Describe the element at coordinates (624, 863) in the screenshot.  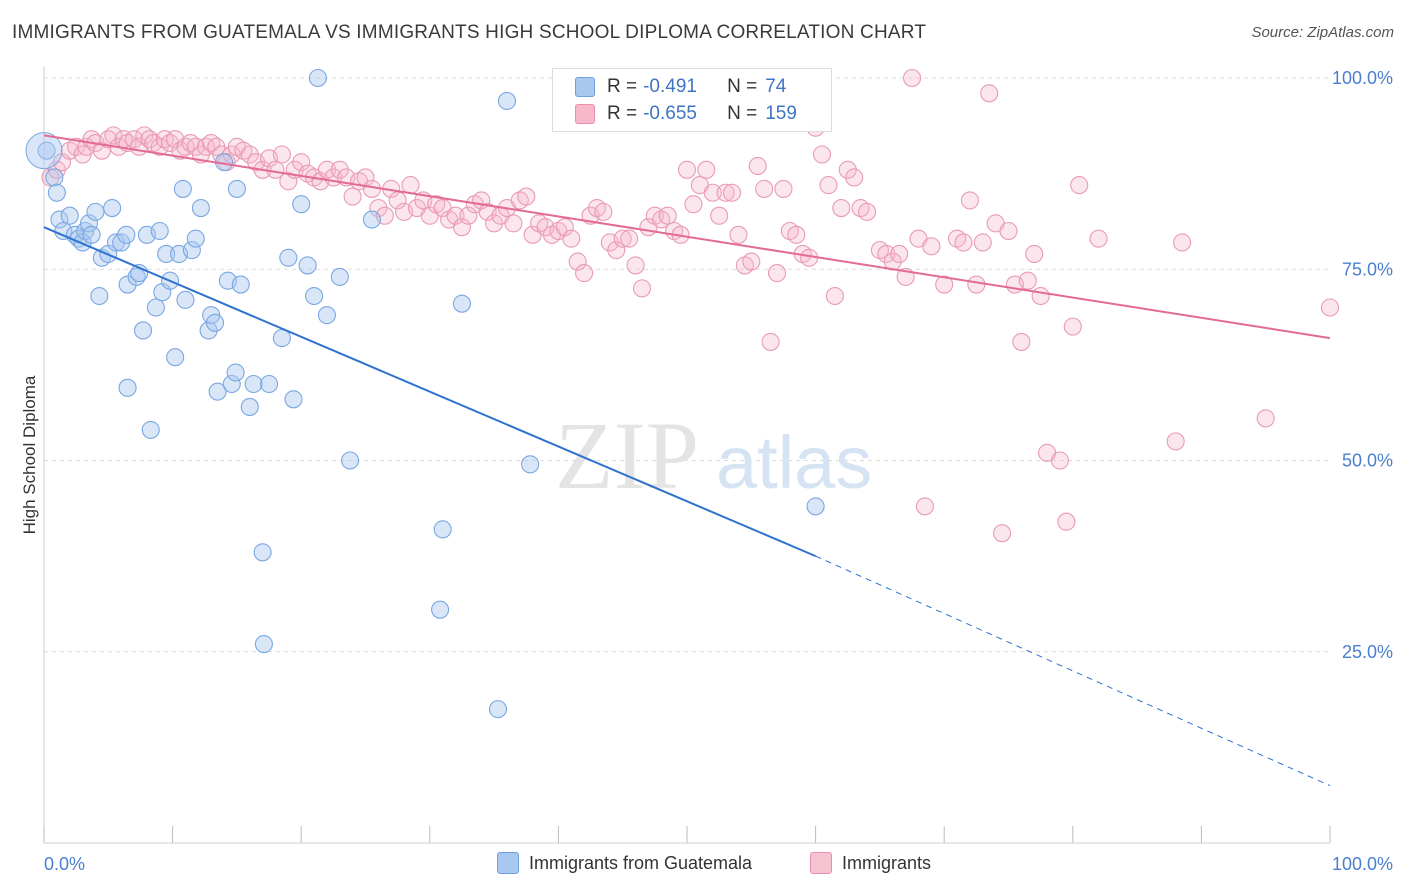
I see `series-legend-guatemala: Immigrants from Guatemala` at that location.